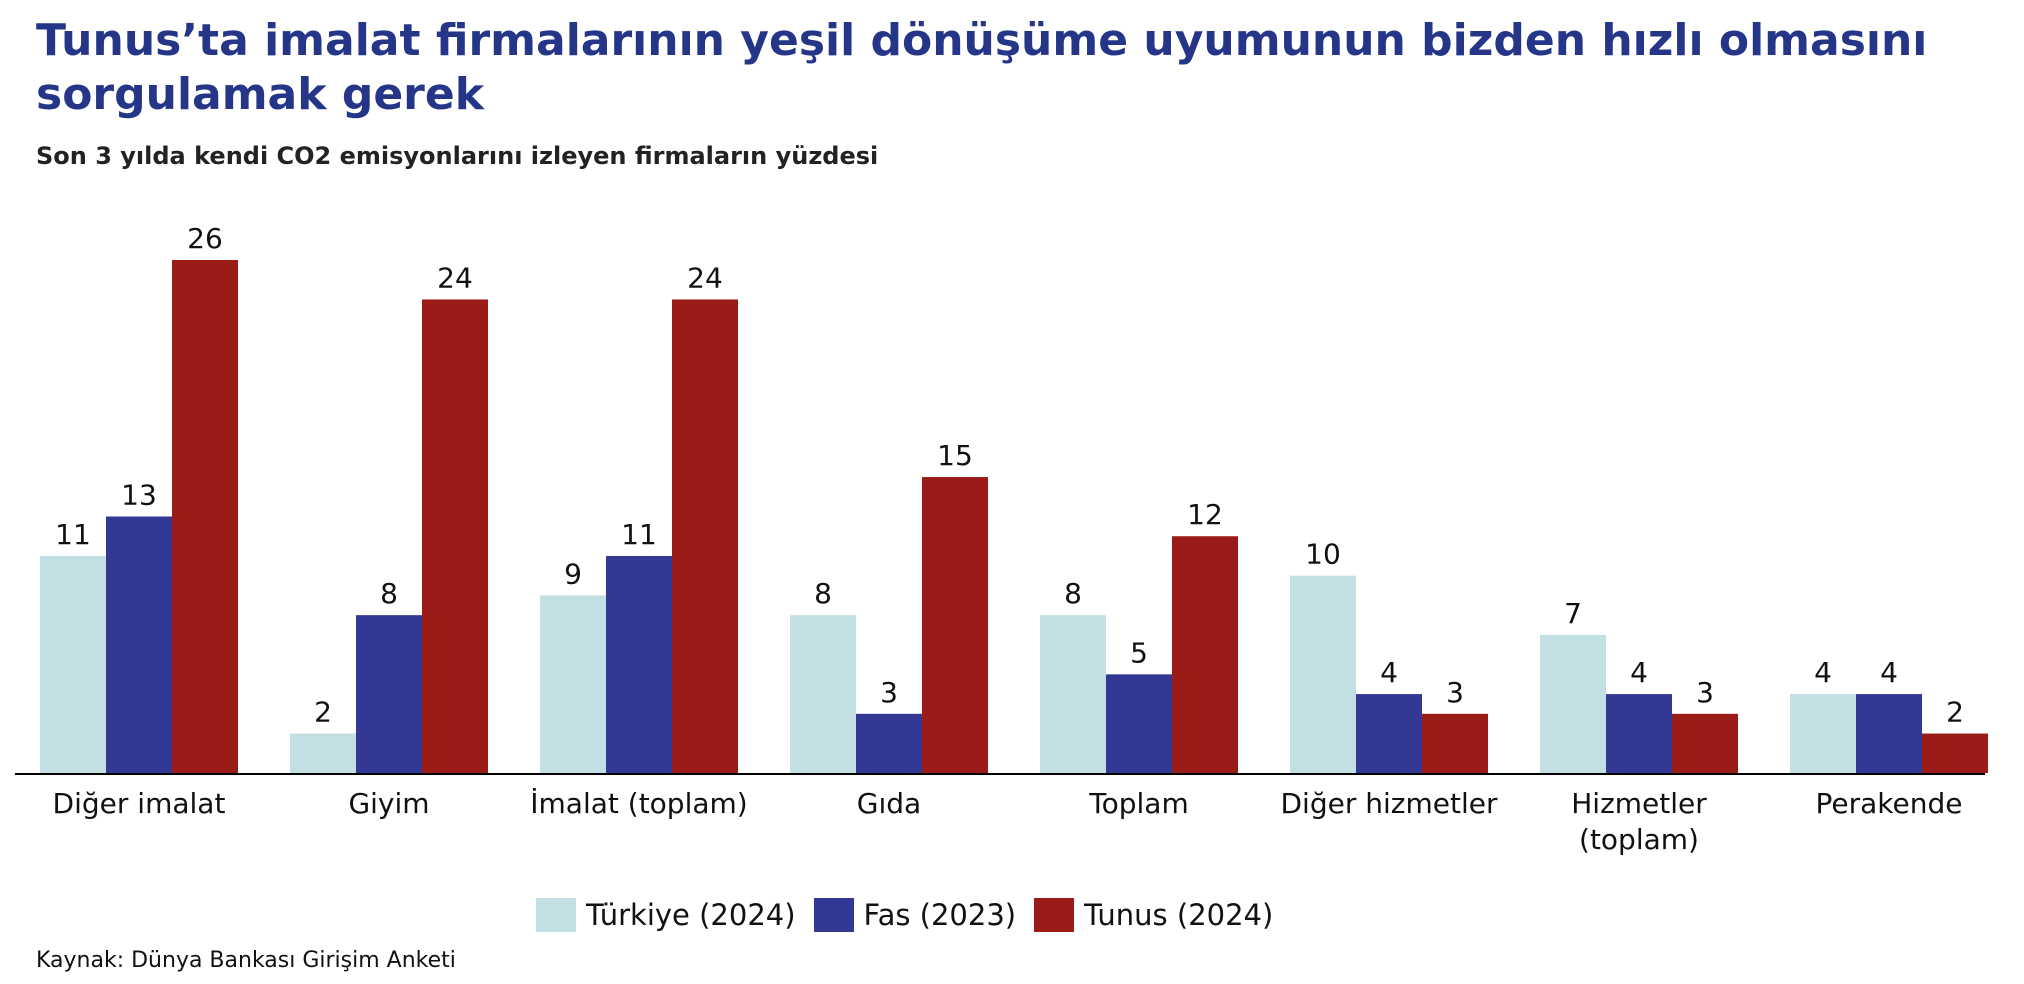  Describe the element at coordinates (1823, 733) in the screenshot. I see `bar-perakende-turkiye-2024` at that location.